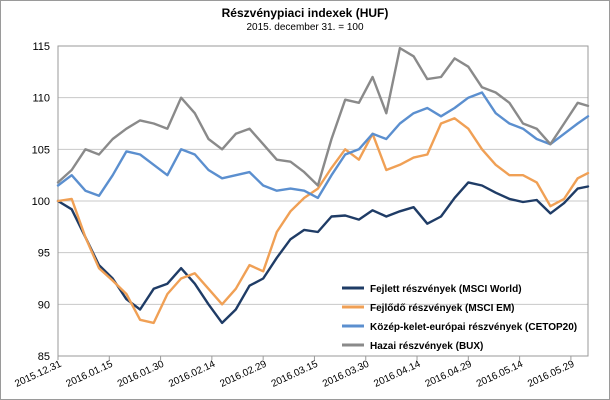 This screenshot has width=610, height=400. What do you see at coordinates (446, 289) in the screenshot?
I see `legend-label-1: Fejlett részvények (MSCI World)` at bounding box center [446, 289].